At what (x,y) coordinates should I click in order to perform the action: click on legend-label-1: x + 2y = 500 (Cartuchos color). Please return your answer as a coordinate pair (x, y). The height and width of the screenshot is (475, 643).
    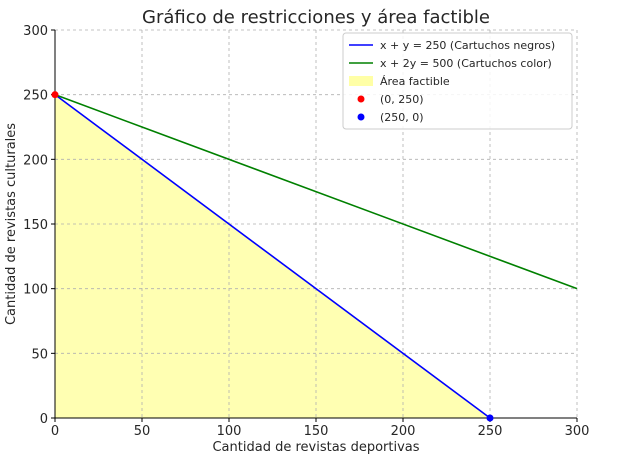
    Looking at the image, I should click on (466, 63).